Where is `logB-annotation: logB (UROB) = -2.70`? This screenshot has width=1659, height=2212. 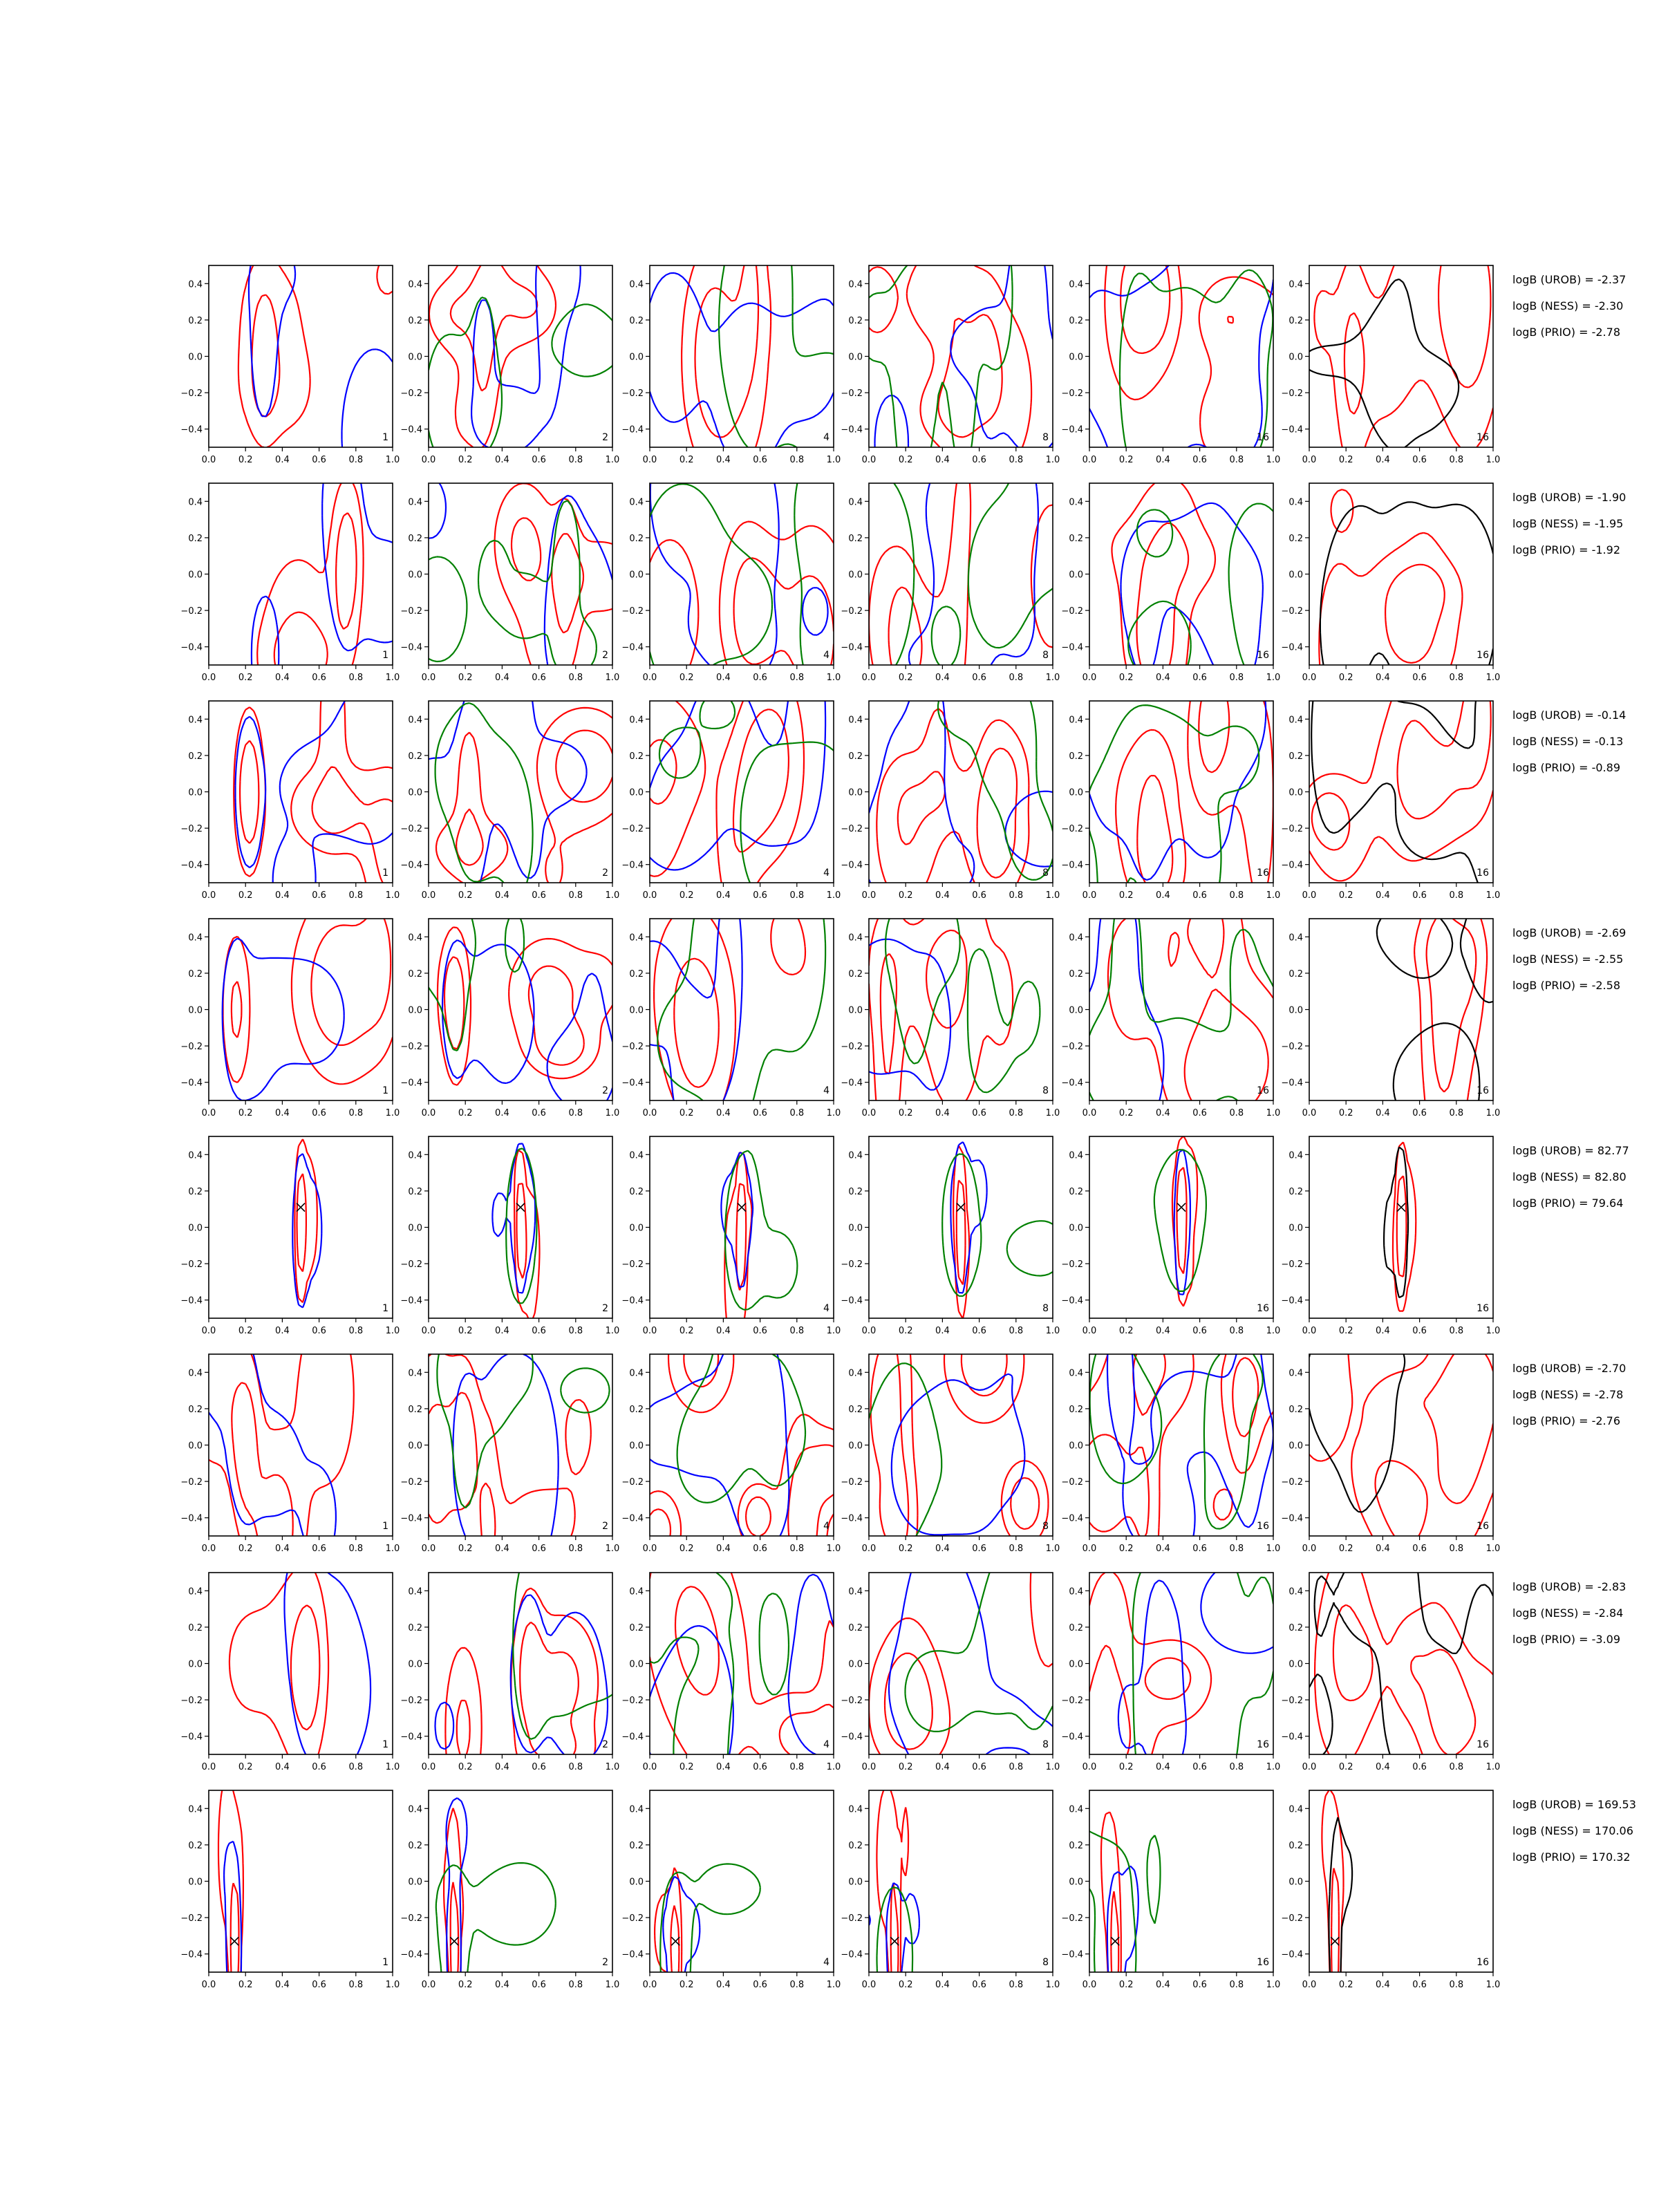
logB-annotation: logB (UROB) = -2.70 is located at coordinates (1569, 1368).